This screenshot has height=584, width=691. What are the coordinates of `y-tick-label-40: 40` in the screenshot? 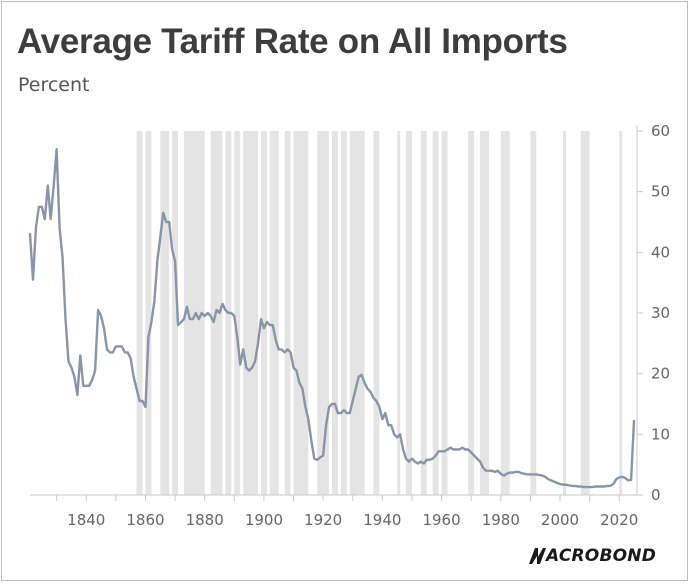 It's located at (660, 252).